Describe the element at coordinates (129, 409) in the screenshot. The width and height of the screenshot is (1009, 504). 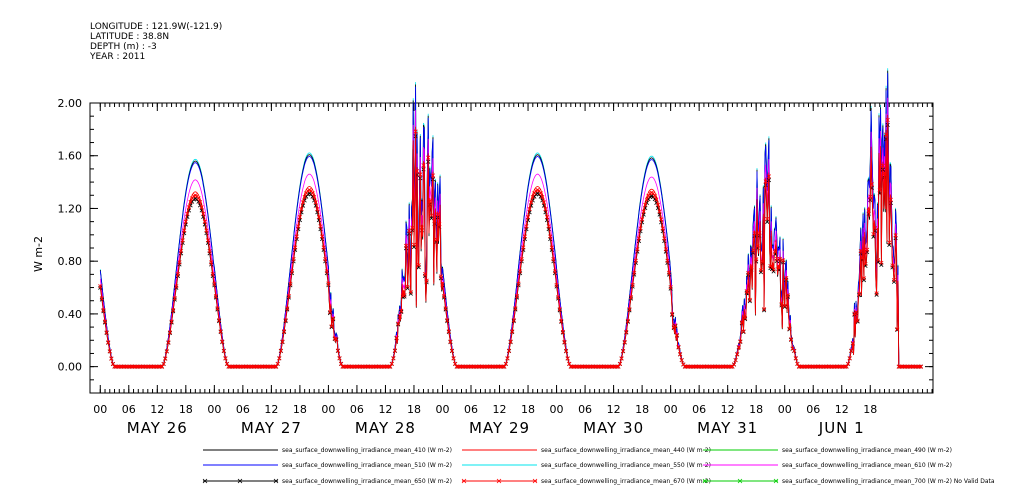
I see `x-tick-label: 06` at that location.